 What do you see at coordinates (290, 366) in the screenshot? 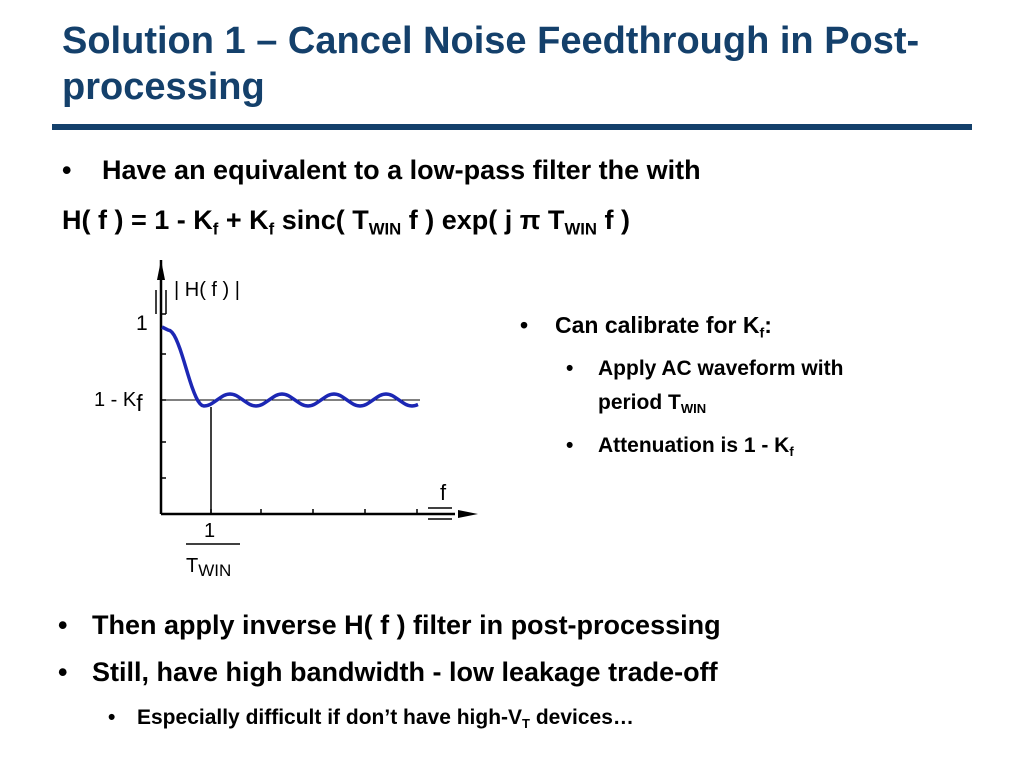
I see `magnitude-response-curve` at bounding box center [290, 366].